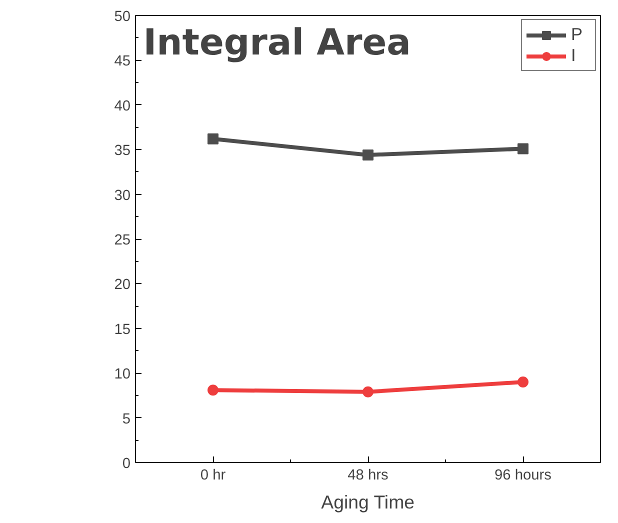  Describe the element at coordinates (122, 285) in the screenshot. I see `y-tick-label: 20` at that location.